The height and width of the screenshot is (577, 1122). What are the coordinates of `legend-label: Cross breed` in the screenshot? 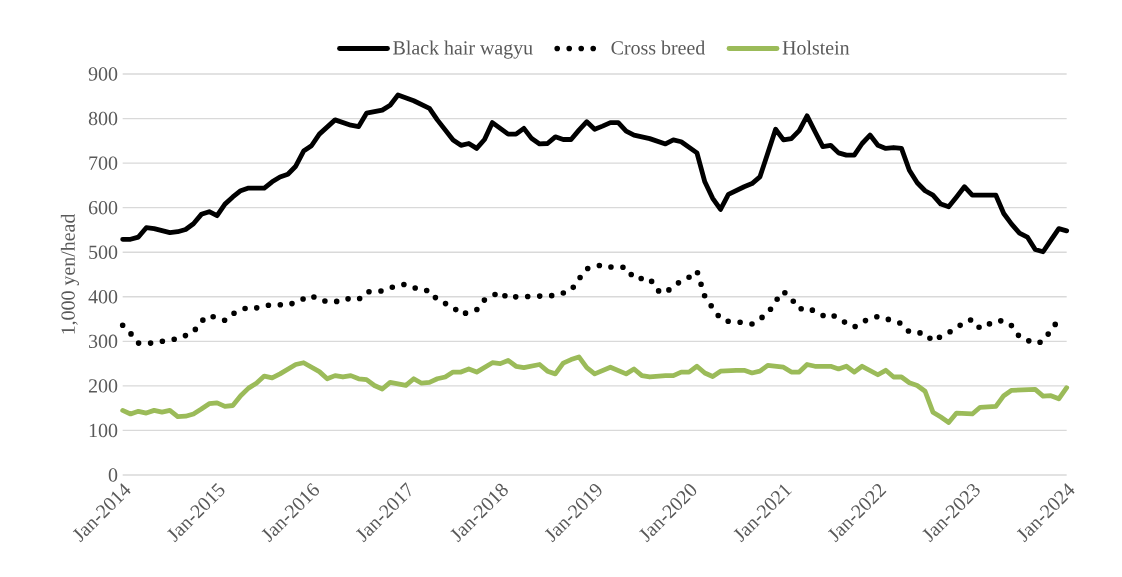 It's located at (658, 47).